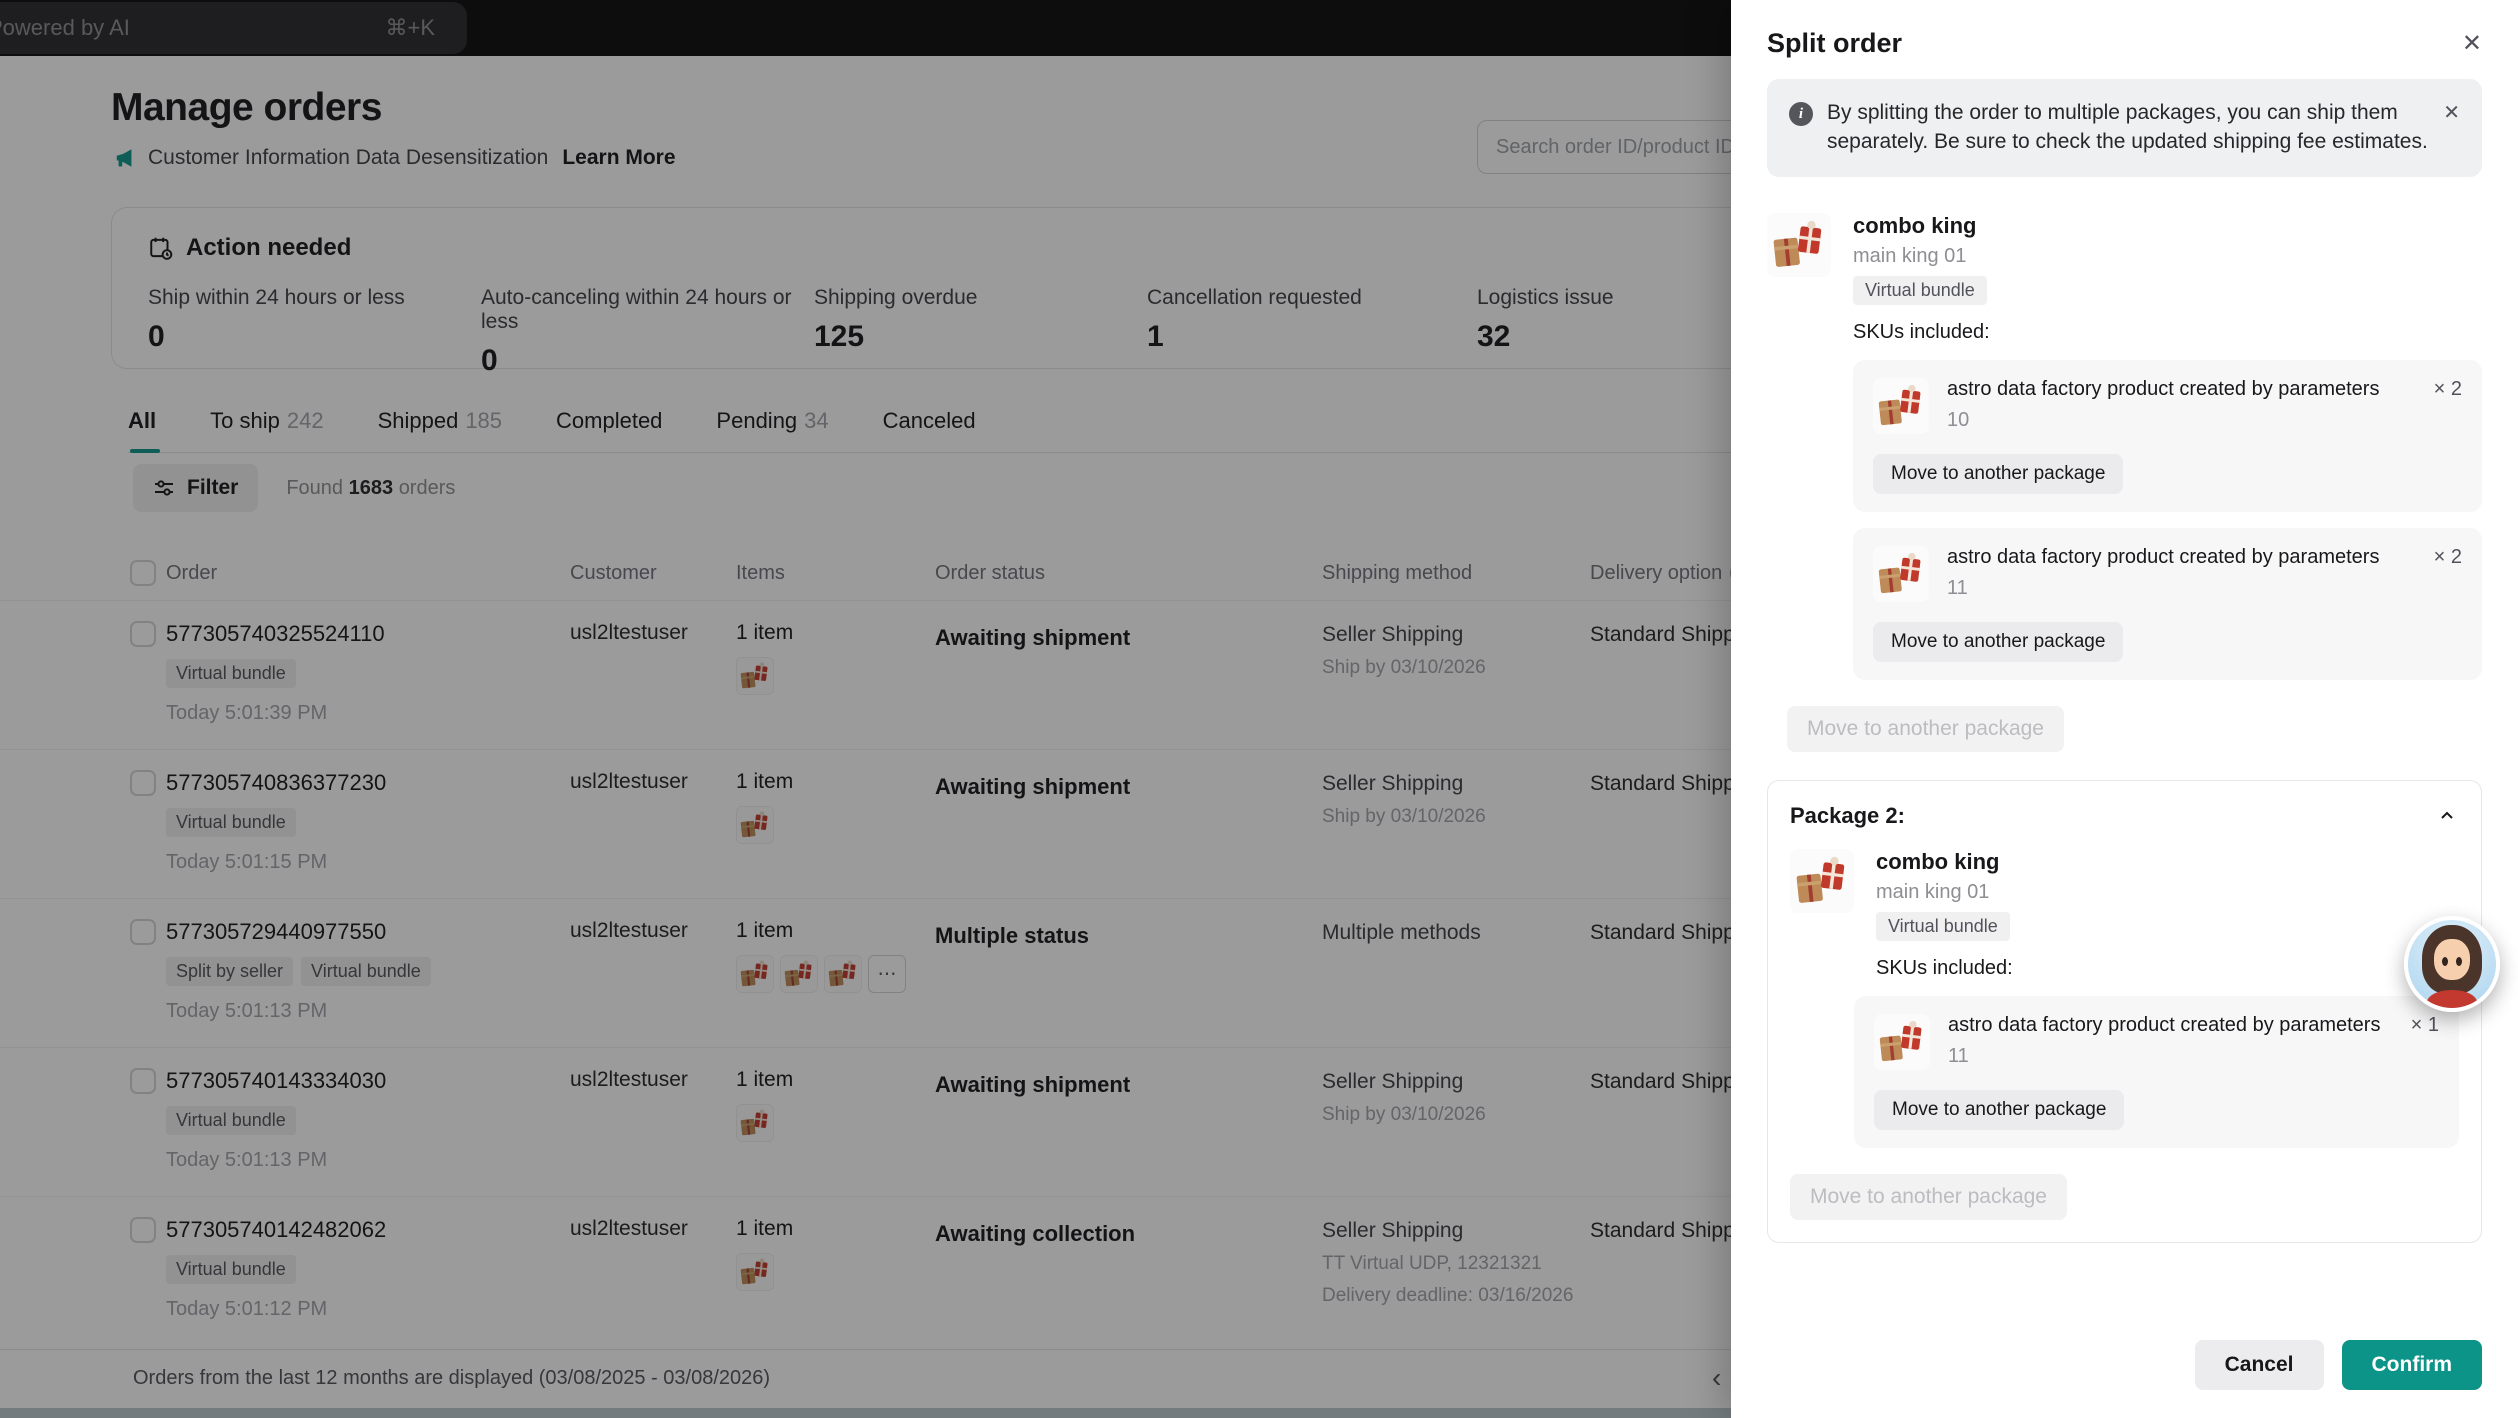 This screenshot has height=1418, width=2518. I want to click on tab-shipped: Shipped 185, so click(440, 420).